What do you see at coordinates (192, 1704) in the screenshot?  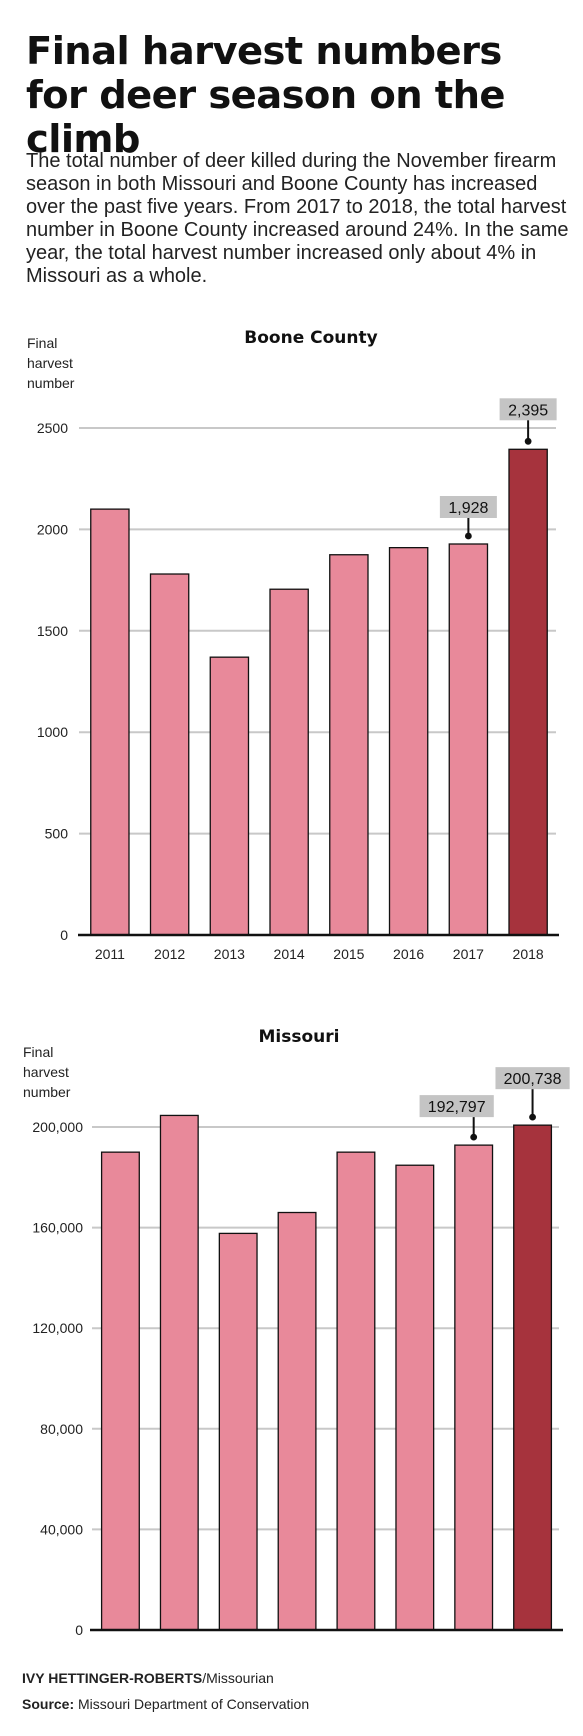 I see `source-text: Missouri Department of Conservation` at bounding box center [192, 1704].